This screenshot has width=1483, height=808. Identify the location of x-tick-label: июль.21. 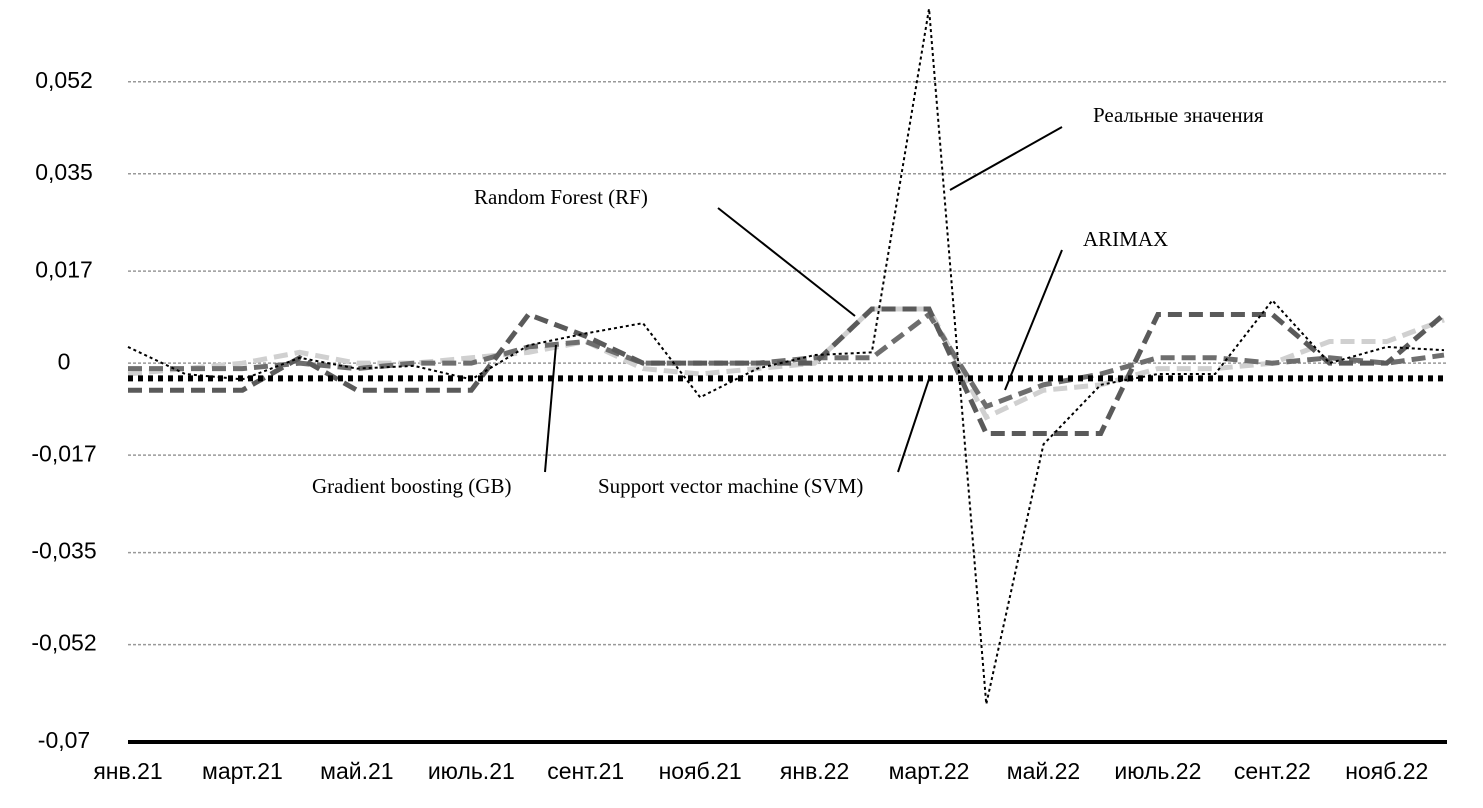
(471, 771).